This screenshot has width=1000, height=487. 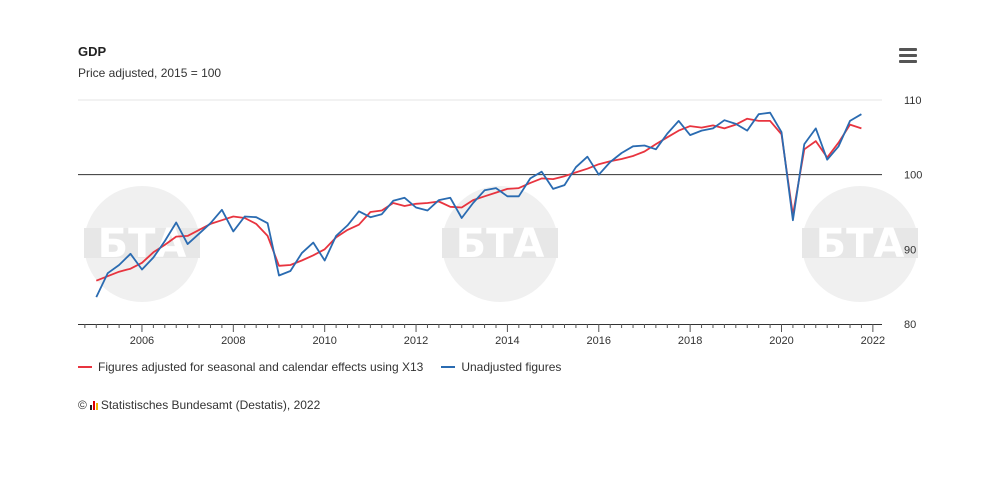 What do you see at coordinates (781, 341) in the screenshot?
I see `x-tick-label: 2020` at bounding box center [781, 341].